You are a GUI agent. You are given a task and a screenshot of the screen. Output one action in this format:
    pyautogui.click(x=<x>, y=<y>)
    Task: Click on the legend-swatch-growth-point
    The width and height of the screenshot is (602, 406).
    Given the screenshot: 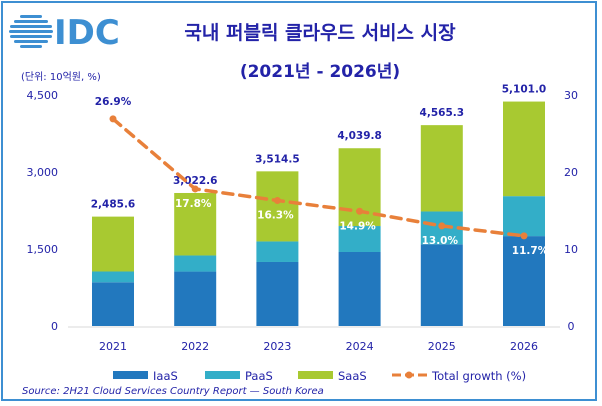 What is the action you would take?
    pyautogui.click(x=409, y=375)
    